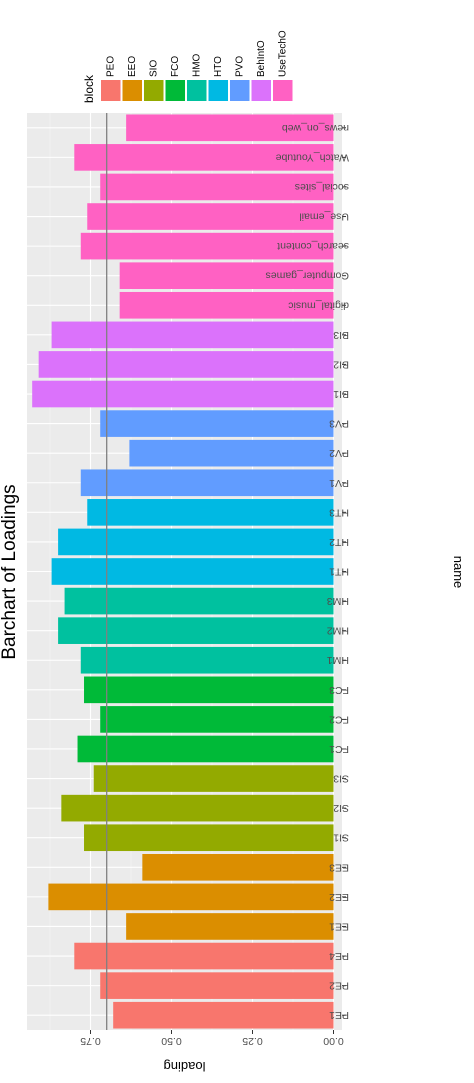  I want to click on value-tick-label: 0.75, so click(90, 1041).